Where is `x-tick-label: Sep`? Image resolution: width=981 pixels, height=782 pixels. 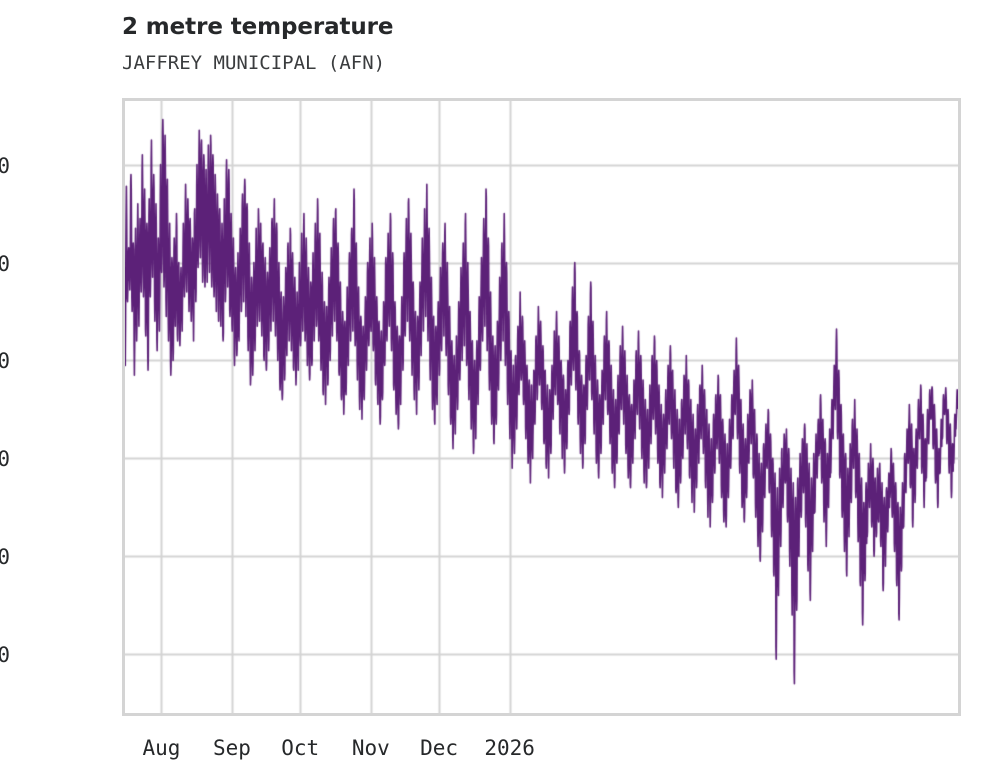 x-tick-label: Sep is located at coordinates (232, 748).